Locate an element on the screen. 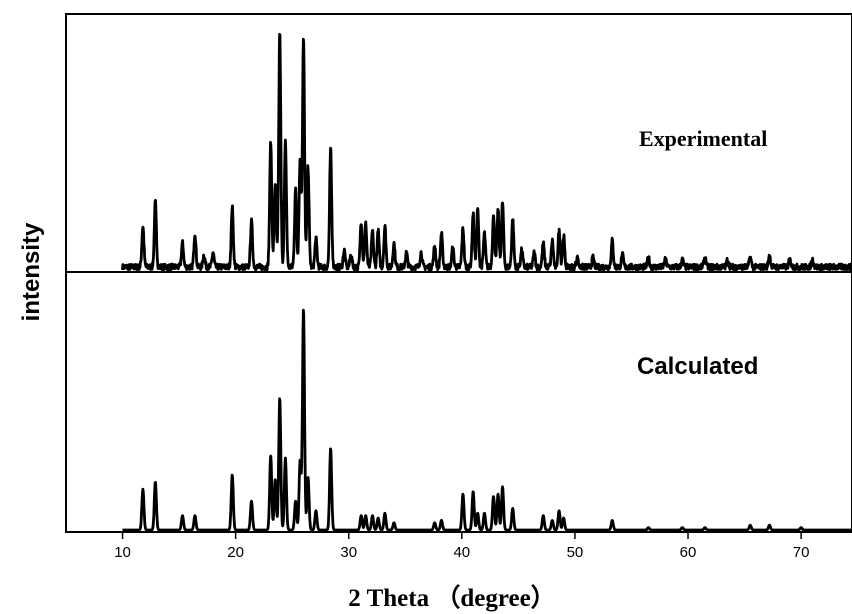 The height and width of the screenshot is (614, 852). x-tick-label-50: 50 is located at coordinates (575, 552).